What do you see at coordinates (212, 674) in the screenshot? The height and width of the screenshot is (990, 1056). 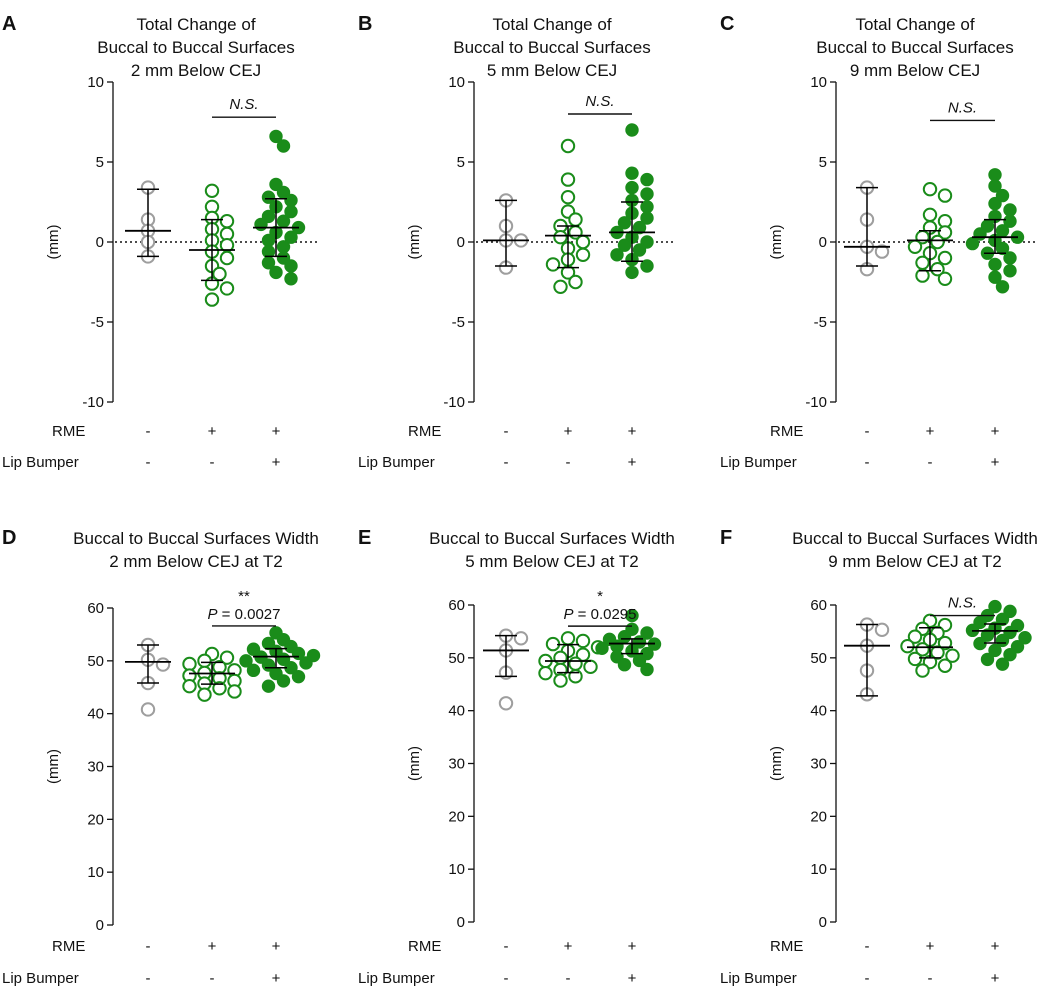 I see `group-open-green` at bounding box center [212, 674].